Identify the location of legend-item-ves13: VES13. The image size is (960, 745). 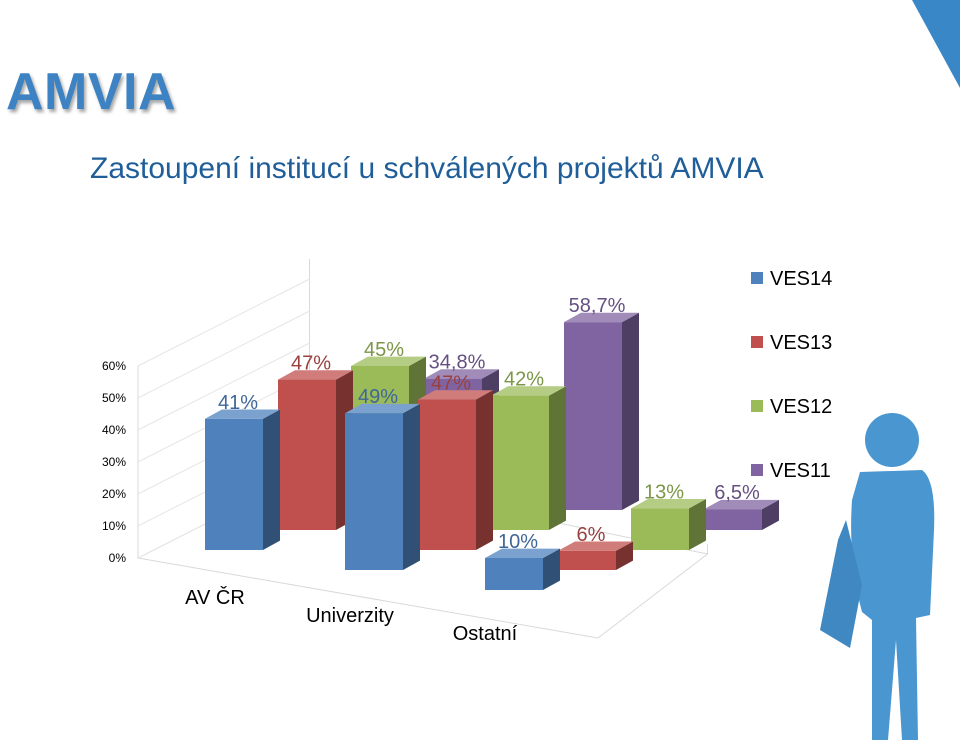
(791, 343).